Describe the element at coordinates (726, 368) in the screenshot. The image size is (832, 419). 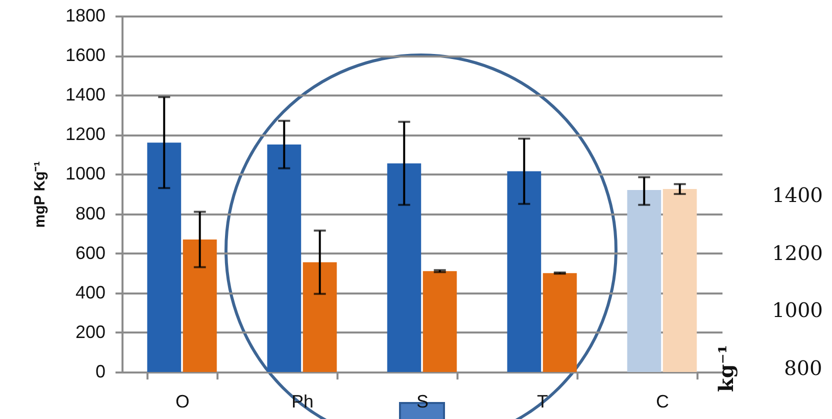
I see `annotation: kg⁻¹` at that location.